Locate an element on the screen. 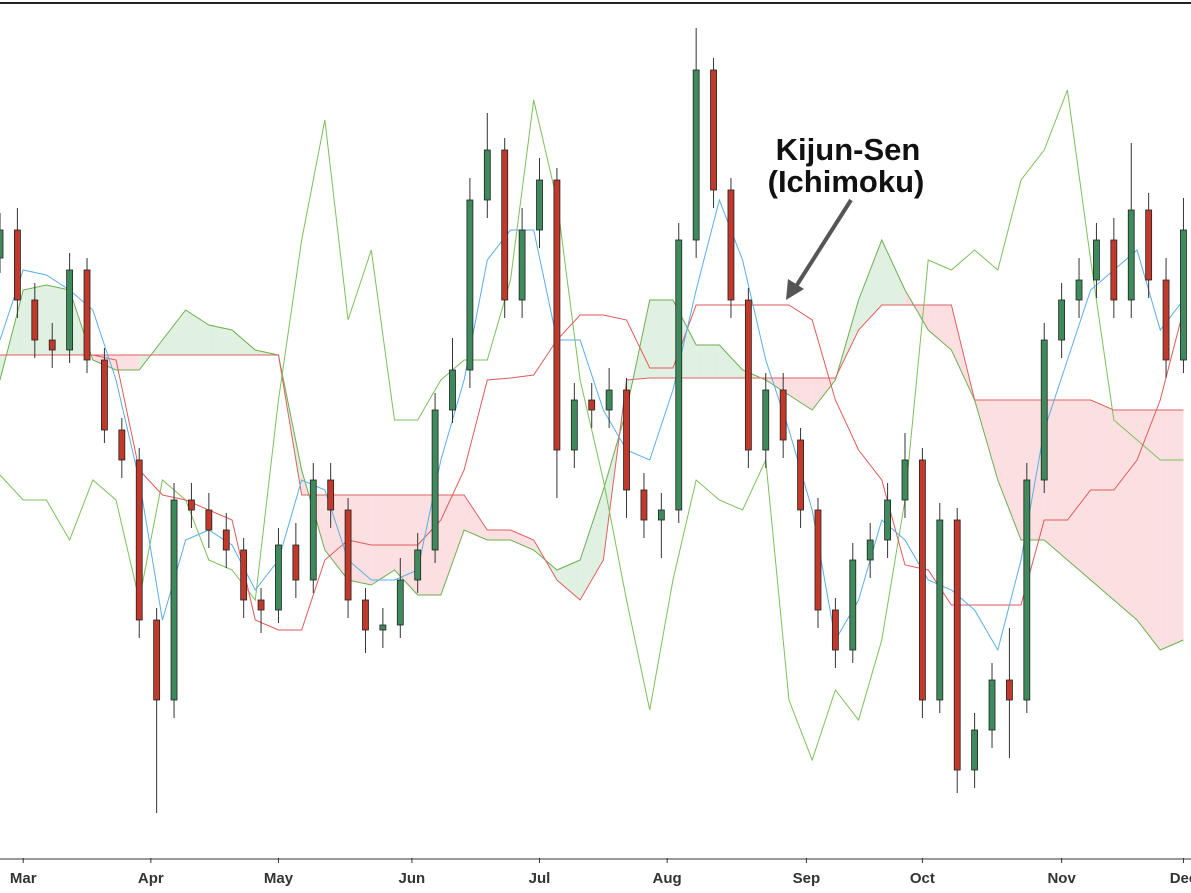 This screenshot has width=1191, height=893. x-tick-label: Aug is located at coordinates (667, 878).